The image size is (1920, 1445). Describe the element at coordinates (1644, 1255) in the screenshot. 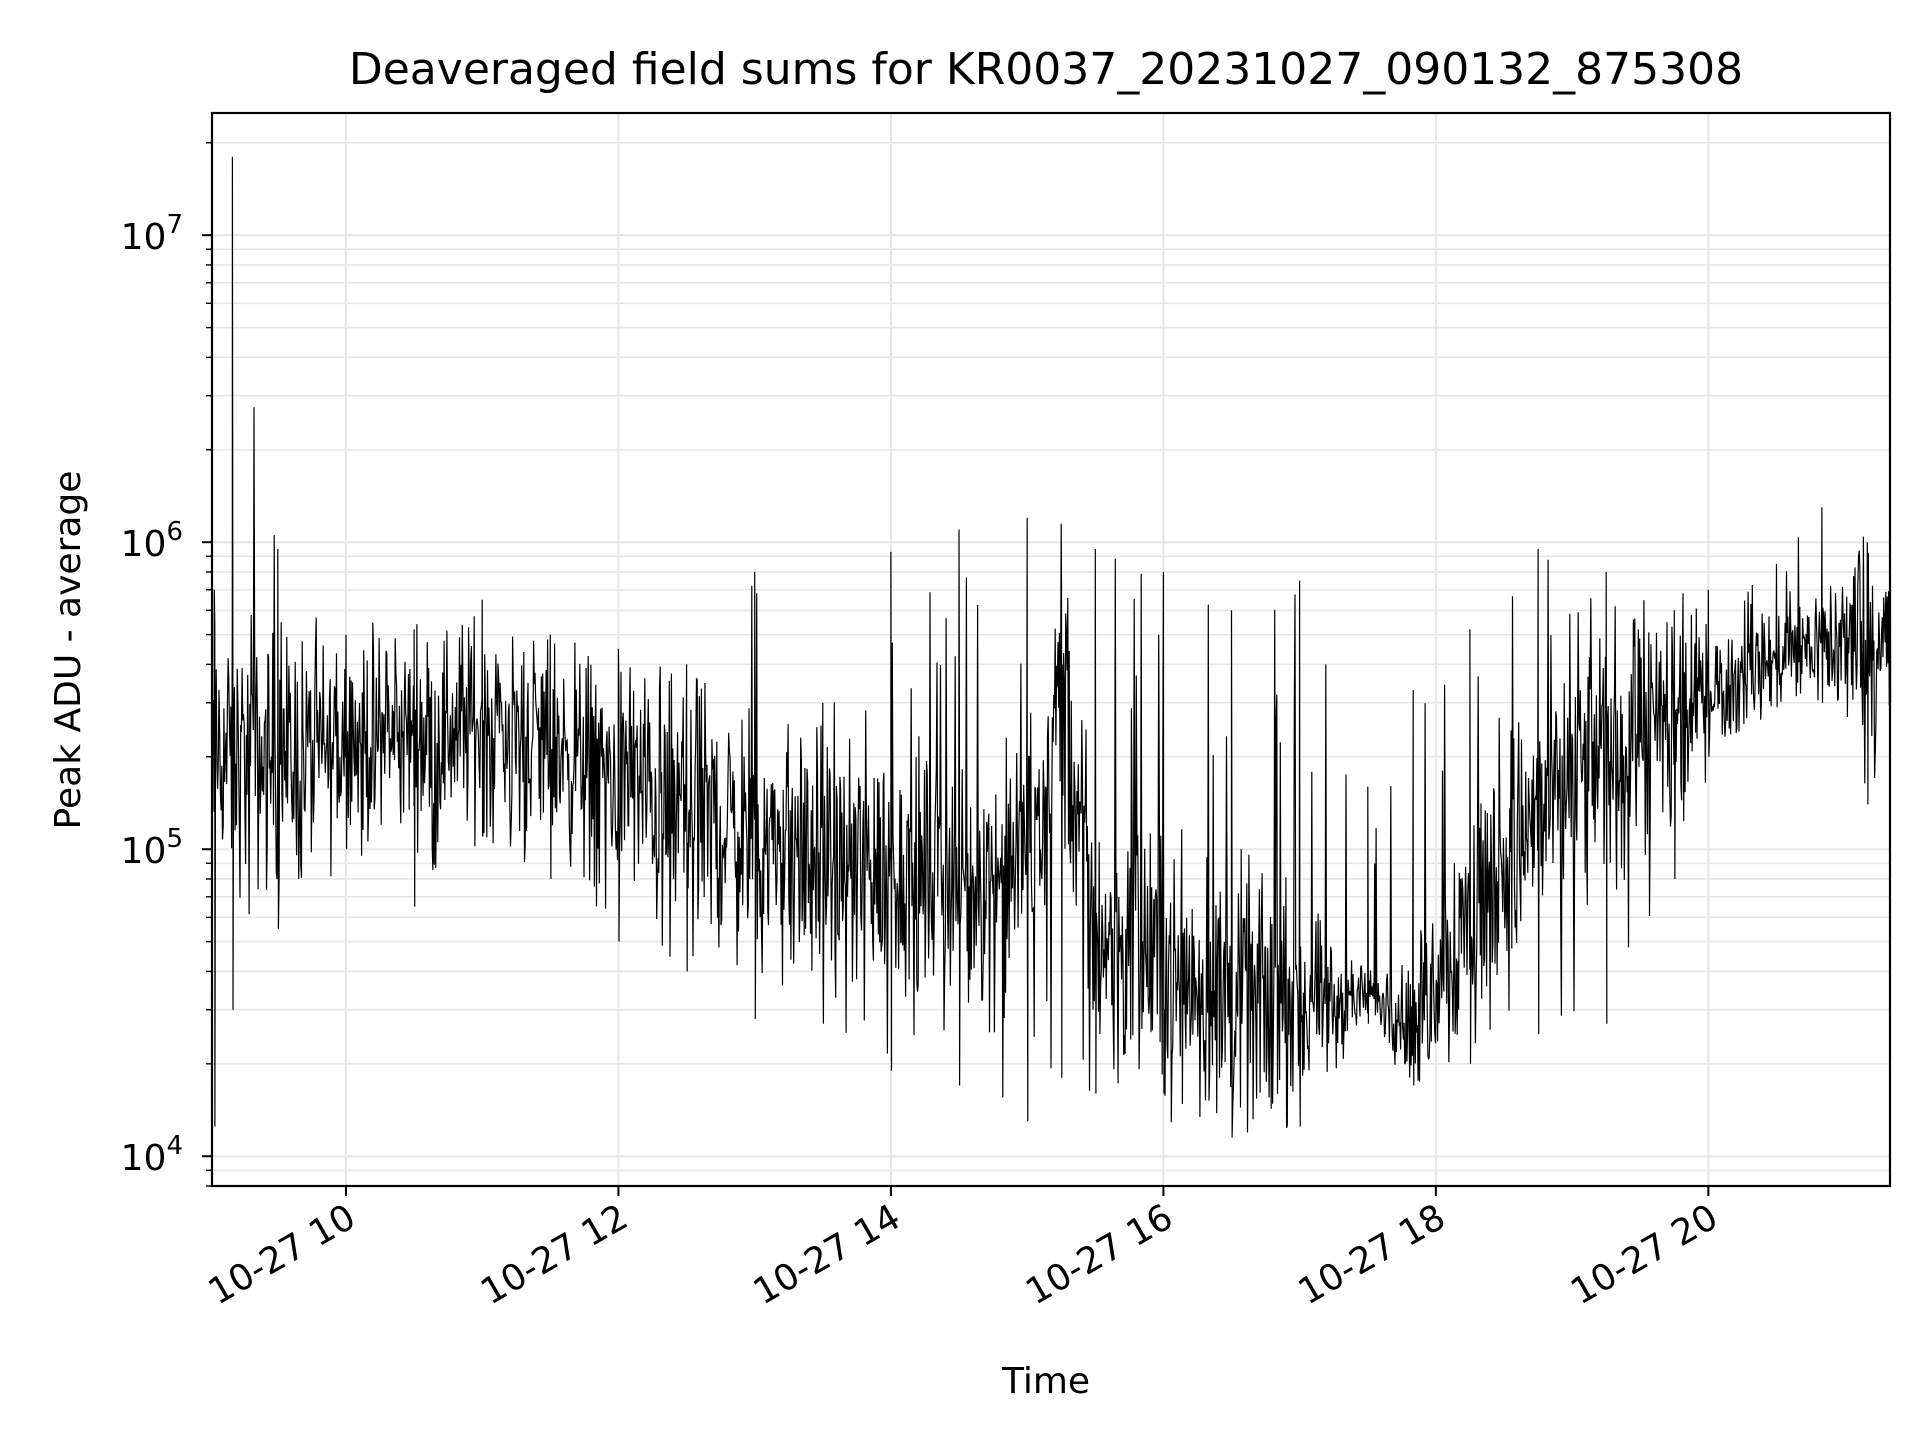

I see `x-tick-label: 10-27 20` at that location.